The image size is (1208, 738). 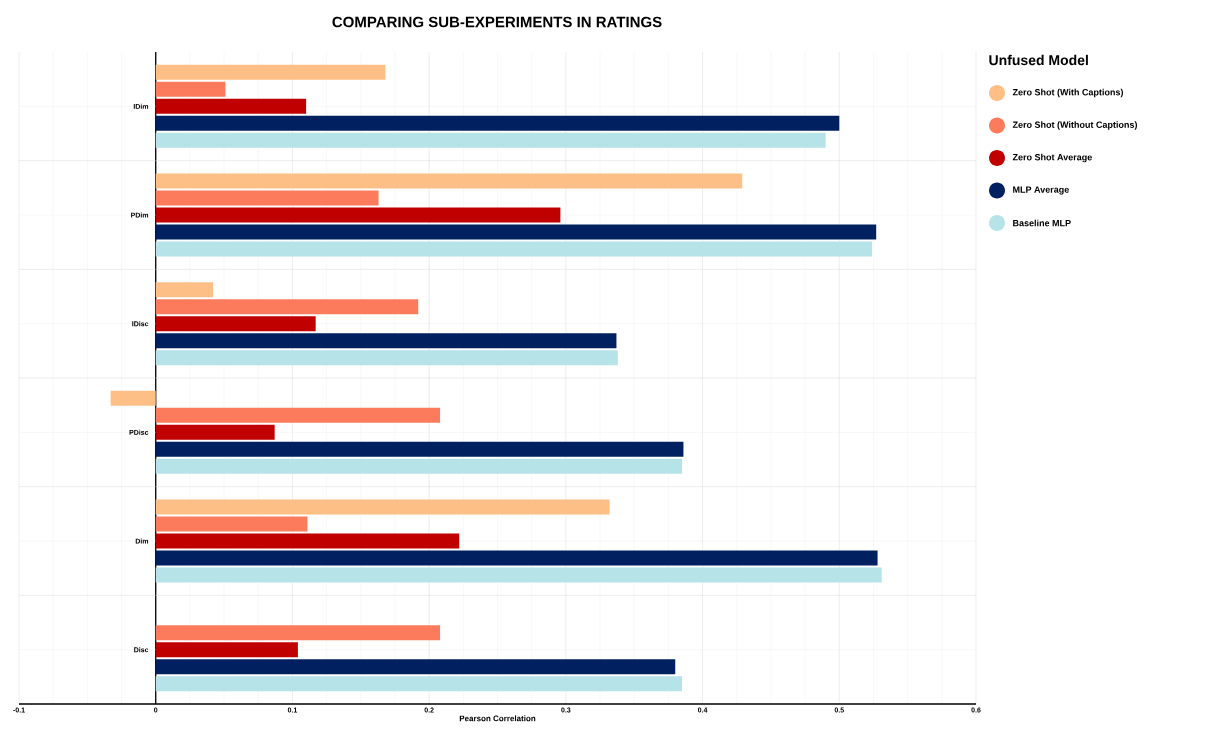 What do you see at coordinates (497, 22) in the screenshot?
I see `chart-title: COMPARING SUB-EXPERIMENTS IN RATINGS` at bounding box center [497, 22].